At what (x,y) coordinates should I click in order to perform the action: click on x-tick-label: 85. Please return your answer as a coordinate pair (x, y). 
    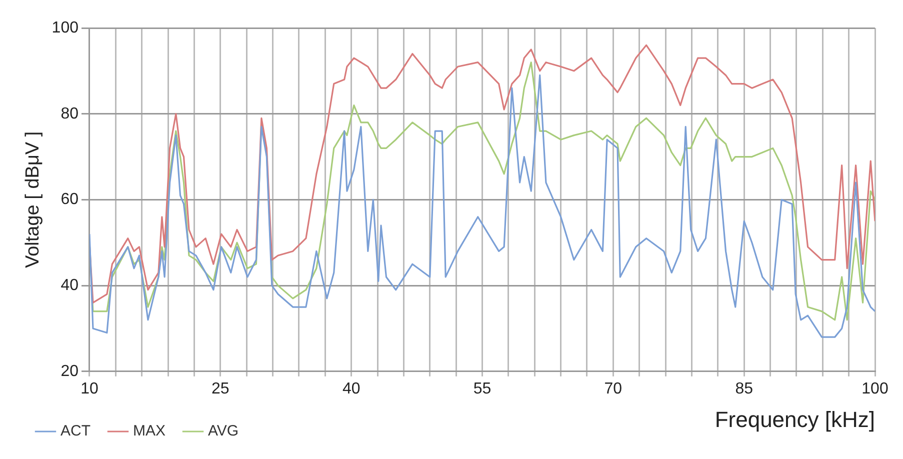
    Looking at the image, I should click on (744, 389).